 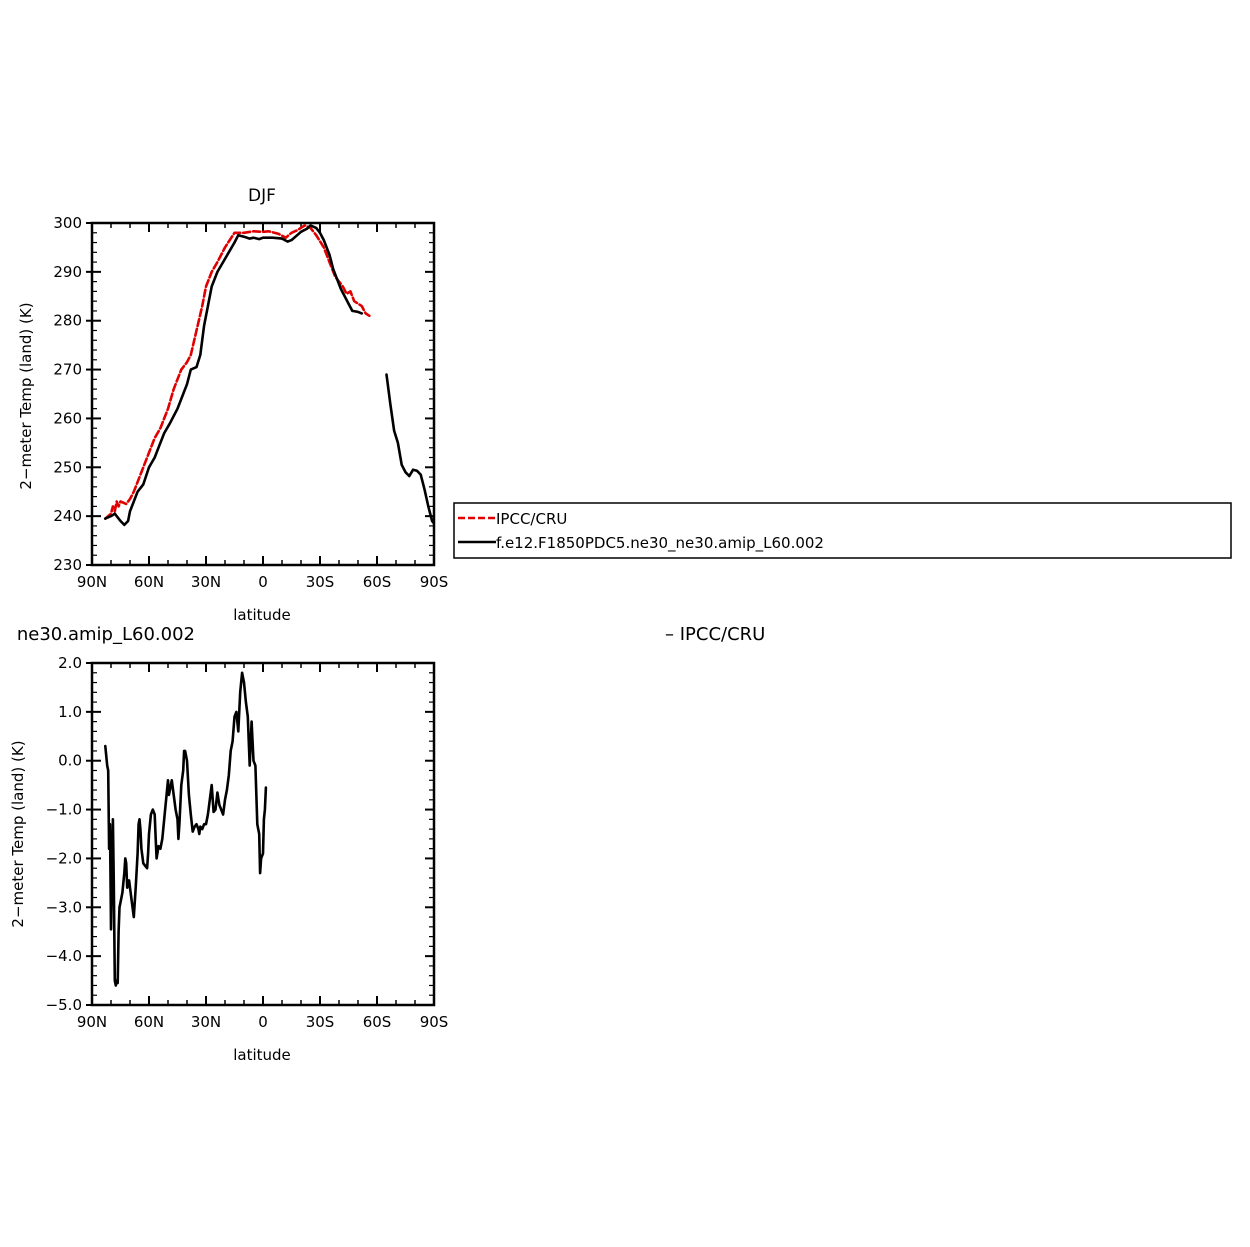 I want to click on top-x-axis-label: latitude, so click(x=262, y=615).